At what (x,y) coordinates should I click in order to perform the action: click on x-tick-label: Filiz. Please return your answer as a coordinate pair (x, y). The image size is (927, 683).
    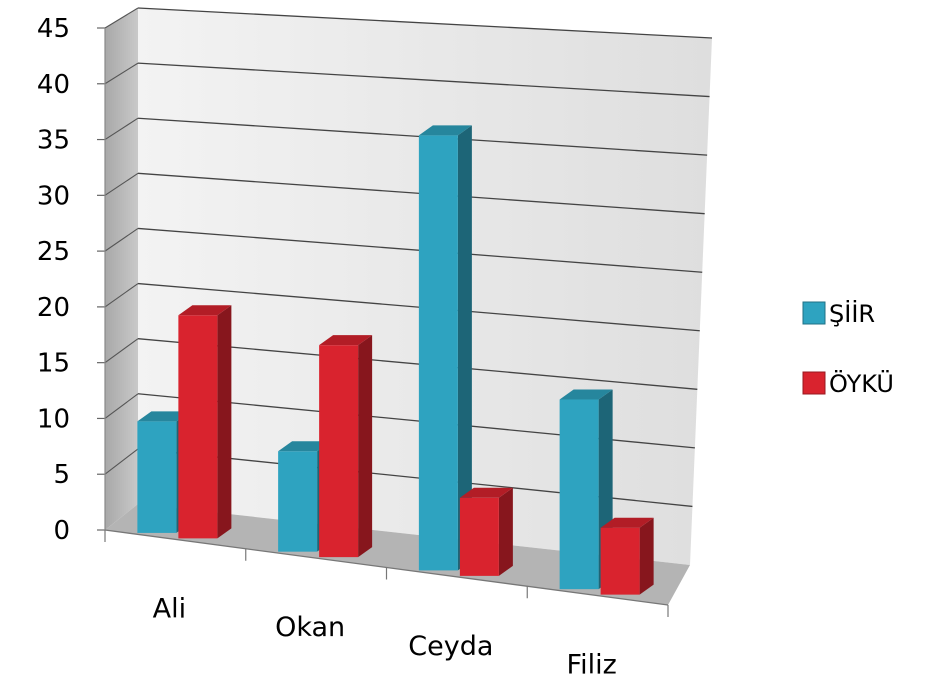
    Looking at the image, I should click on (592, 665).